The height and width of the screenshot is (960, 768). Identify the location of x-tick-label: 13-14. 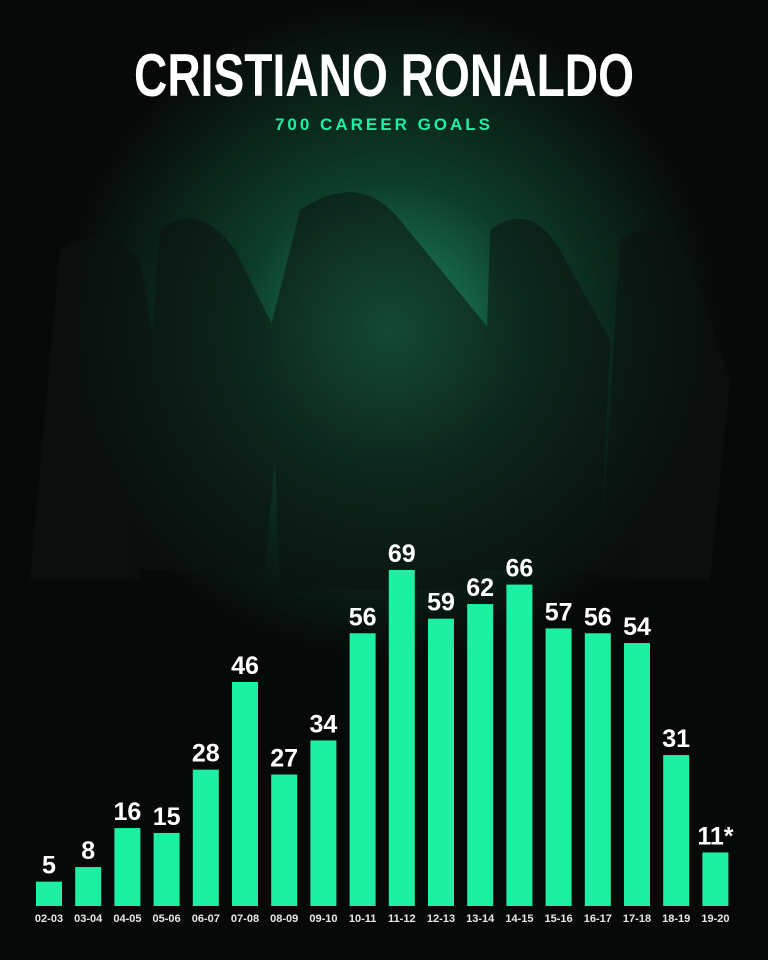
(480, 919).